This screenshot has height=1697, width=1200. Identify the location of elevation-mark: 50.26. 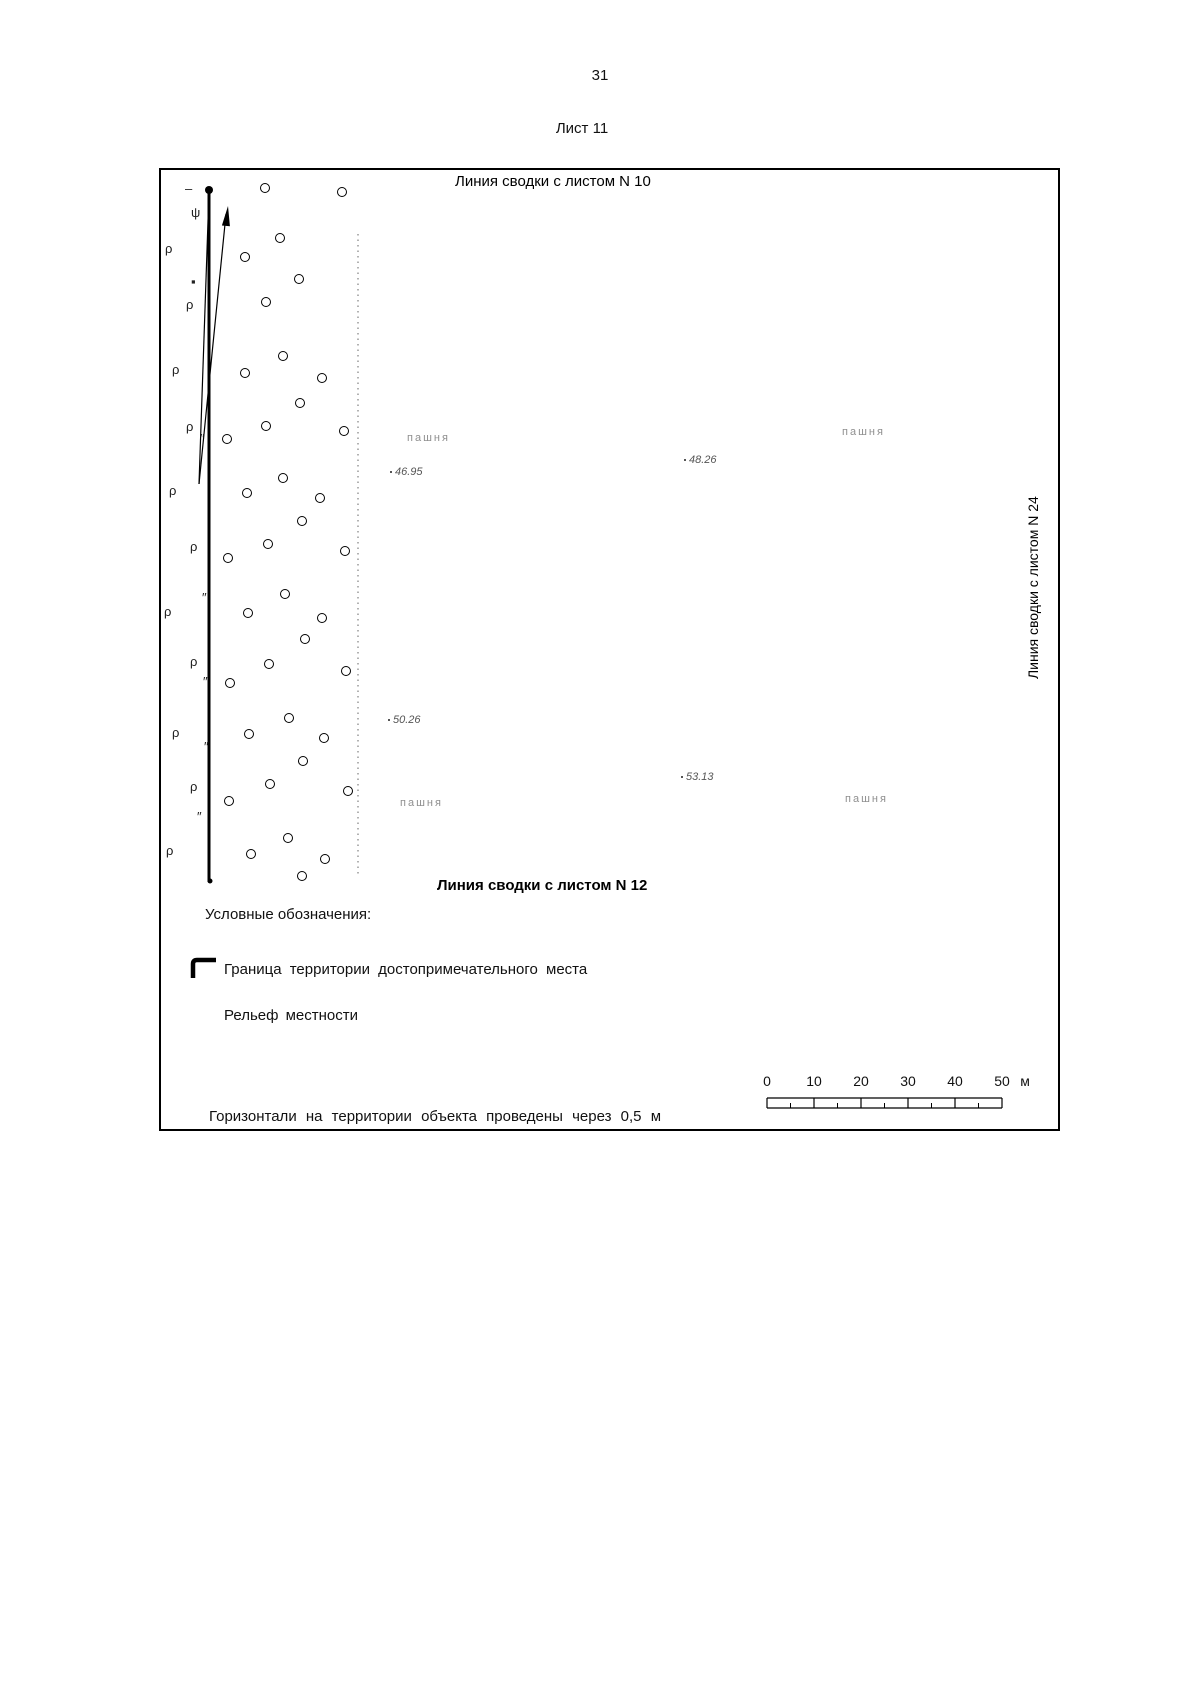
(404, 720).